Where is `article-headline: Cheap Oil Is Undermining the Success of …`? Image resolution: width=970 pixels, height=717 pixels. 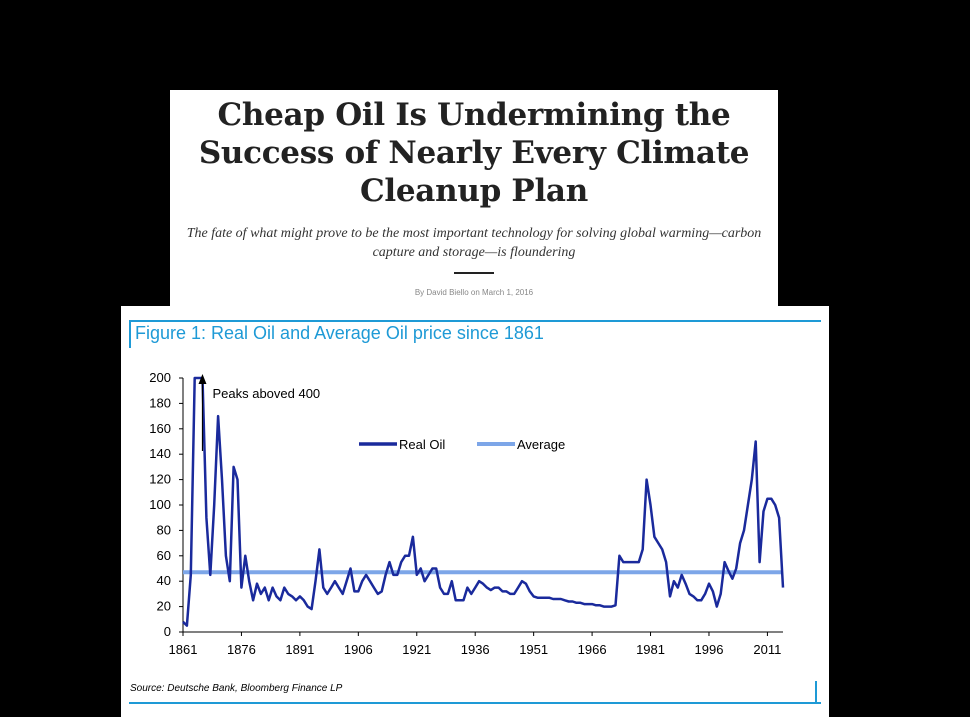
article-headline: Cheap Oil Is Undermining the Success of … is located at coordinates (474, 153).